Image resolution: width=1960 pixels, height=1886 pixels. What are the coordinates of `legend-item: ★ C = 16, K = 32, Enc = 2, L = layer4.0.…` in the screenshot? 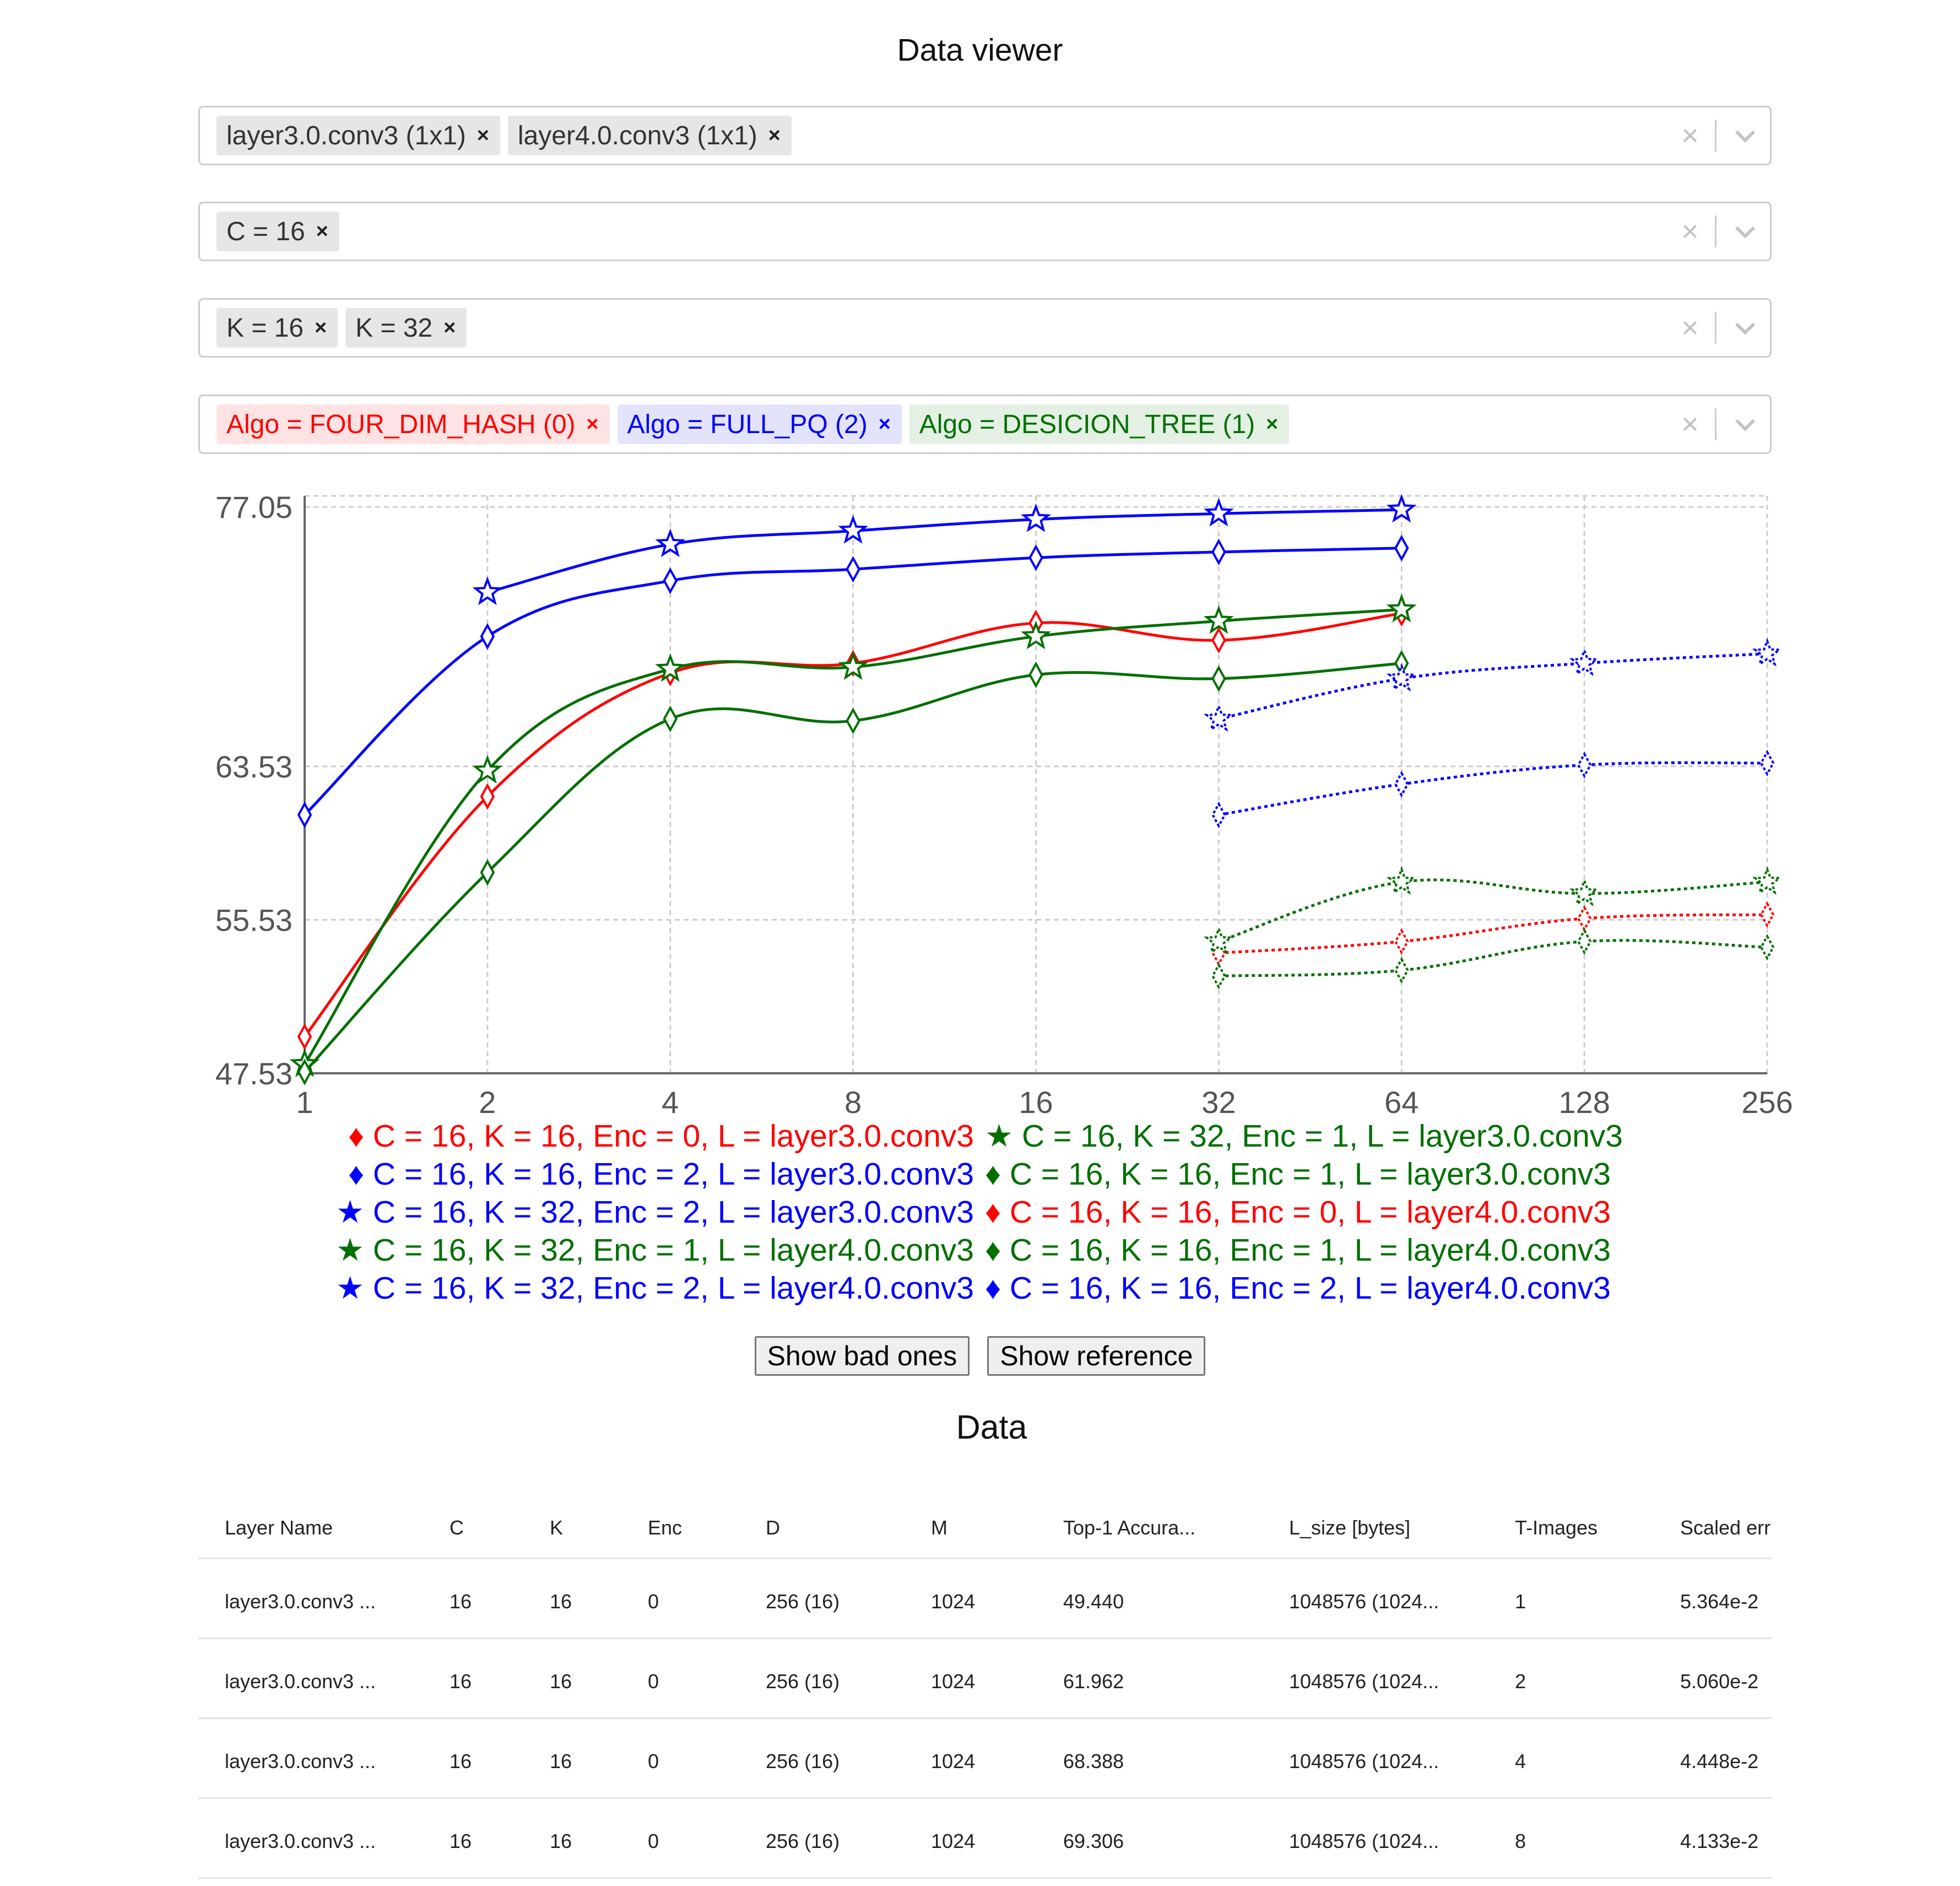 It's located at (647, 1288).